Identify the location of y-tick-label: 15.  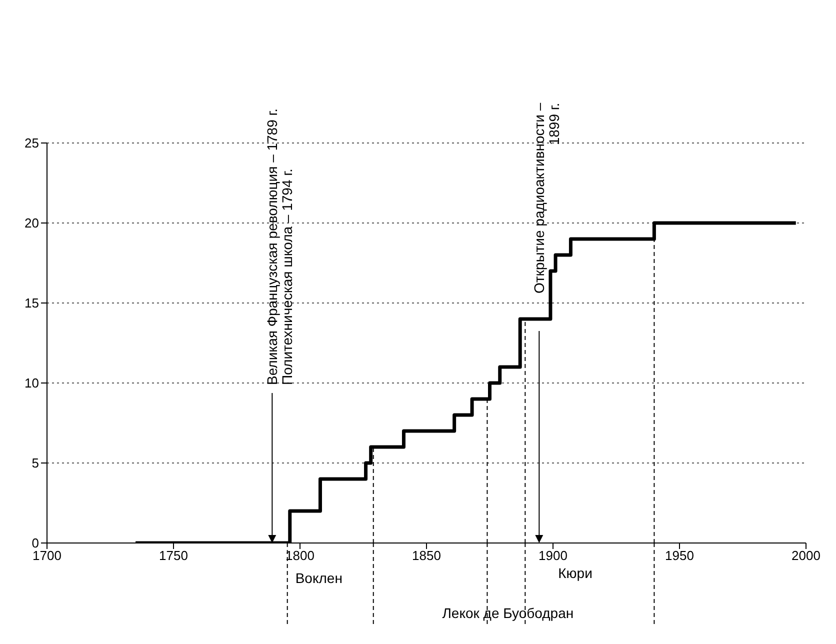
(31, 303).